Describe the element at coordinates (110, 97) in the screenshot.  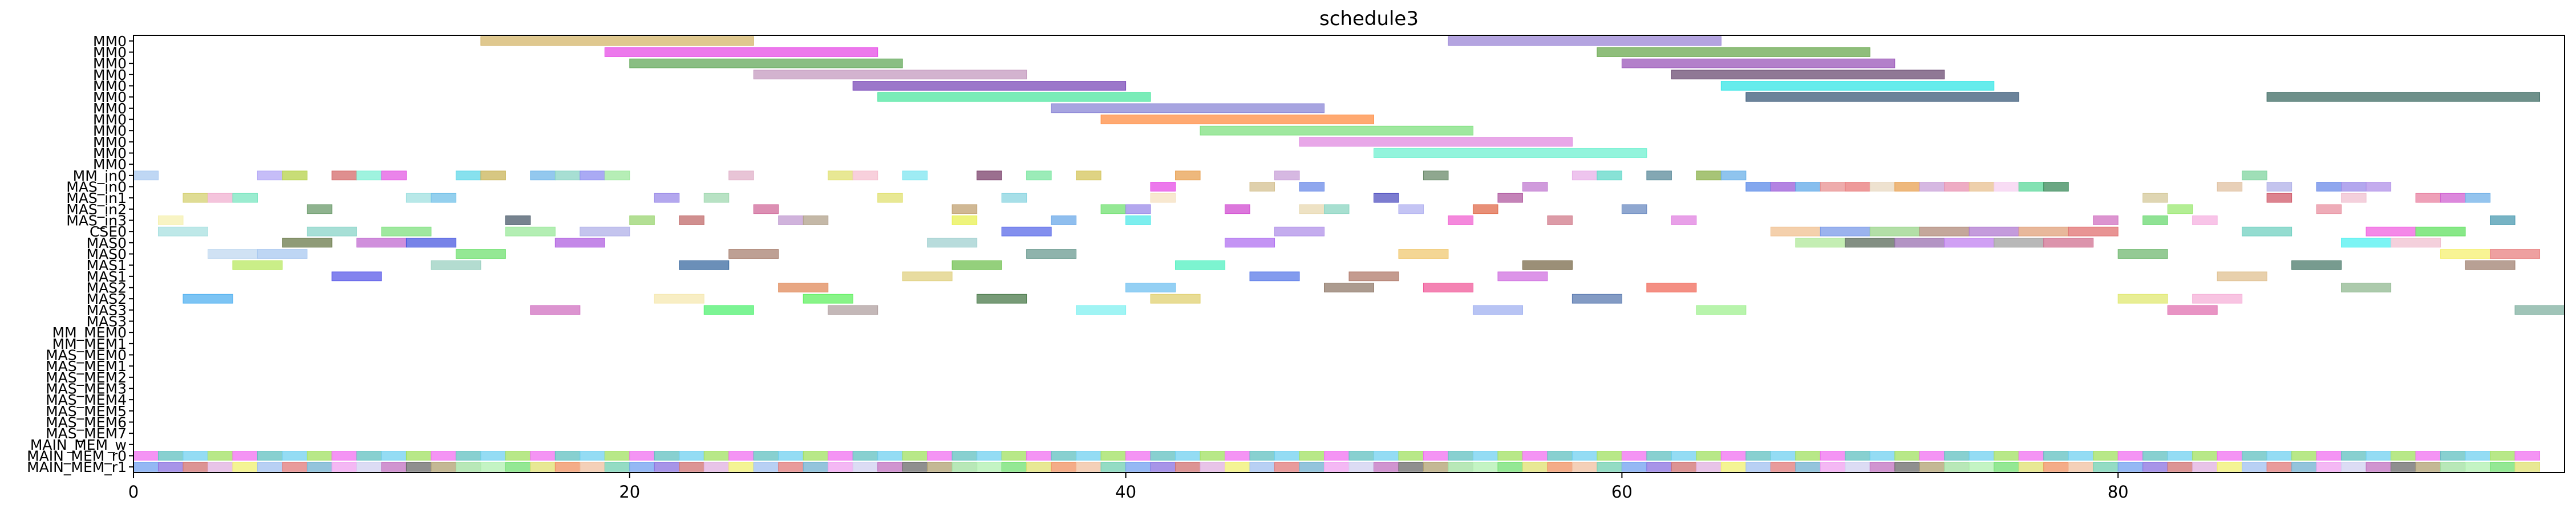
I see `y-tick-label: MM0` at that location.